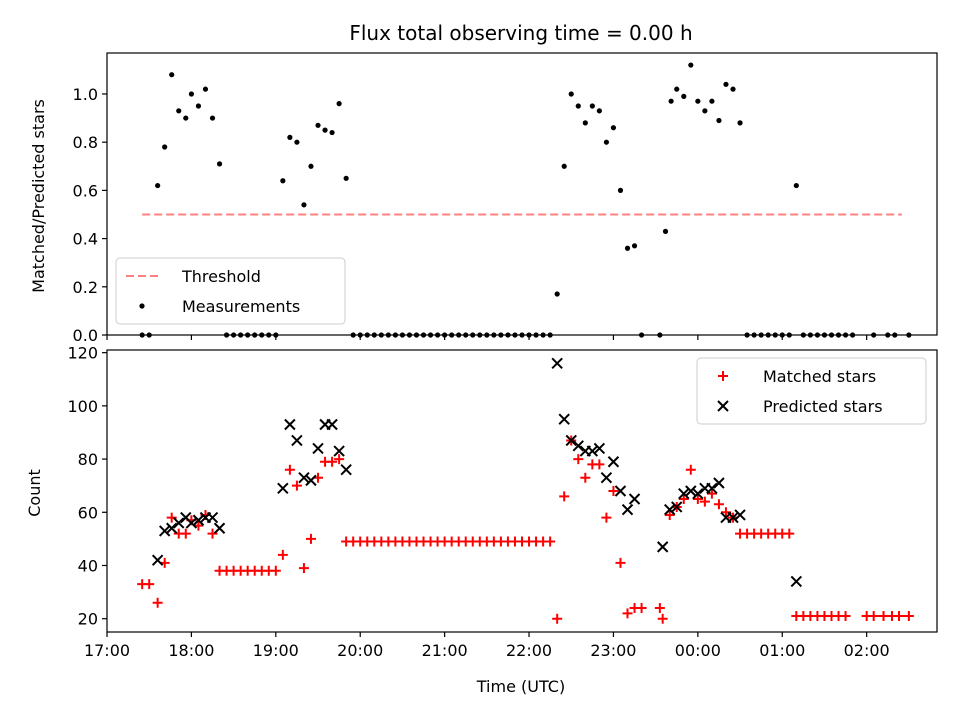 This screenshot has width=960, height=720. Describe the element at coordinates (613, 650) in the screenshot. I see `x-tick-label: 23:00` at that location.